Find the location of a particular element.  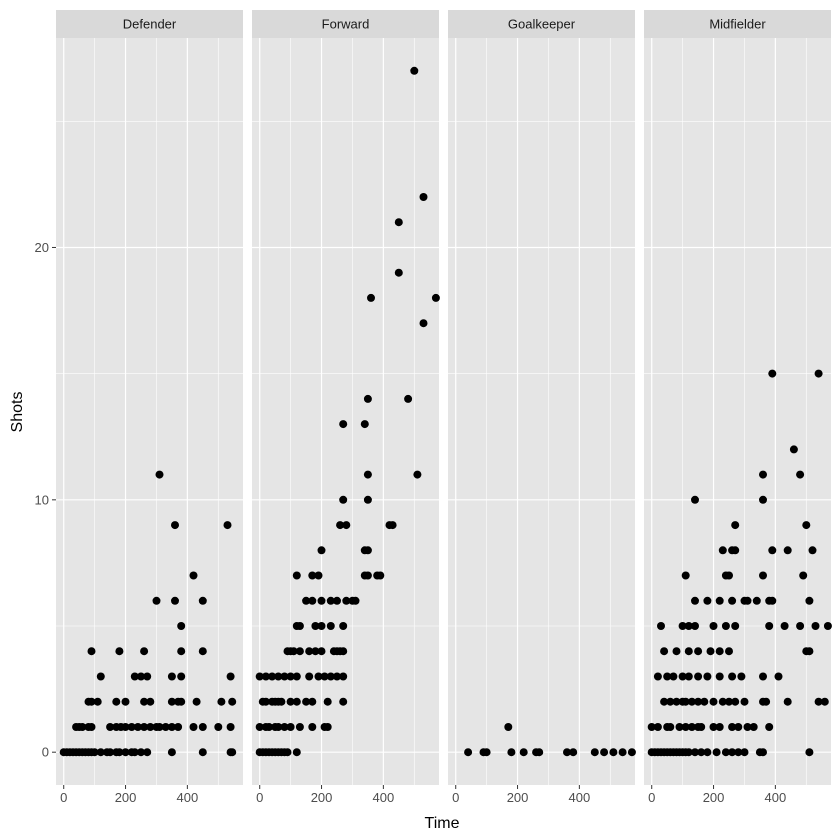

facet-strip-defender is located at coordinates (149, 24).